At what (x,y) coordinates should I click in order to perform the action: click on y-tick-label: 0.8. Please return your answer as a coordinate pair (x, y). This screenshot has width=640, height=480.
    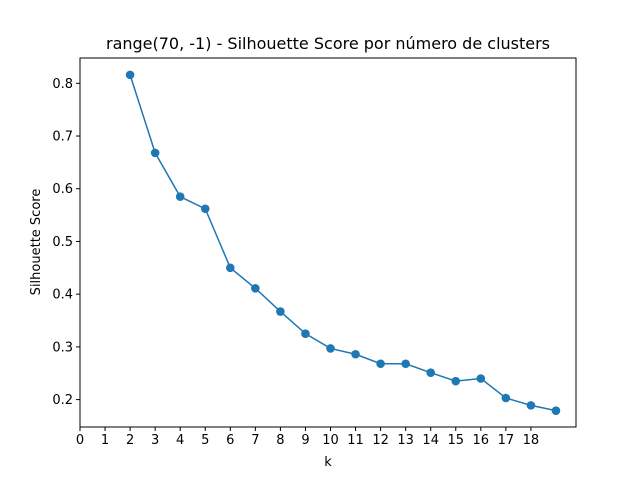
    Looking at the image, I should click on (62, 84).